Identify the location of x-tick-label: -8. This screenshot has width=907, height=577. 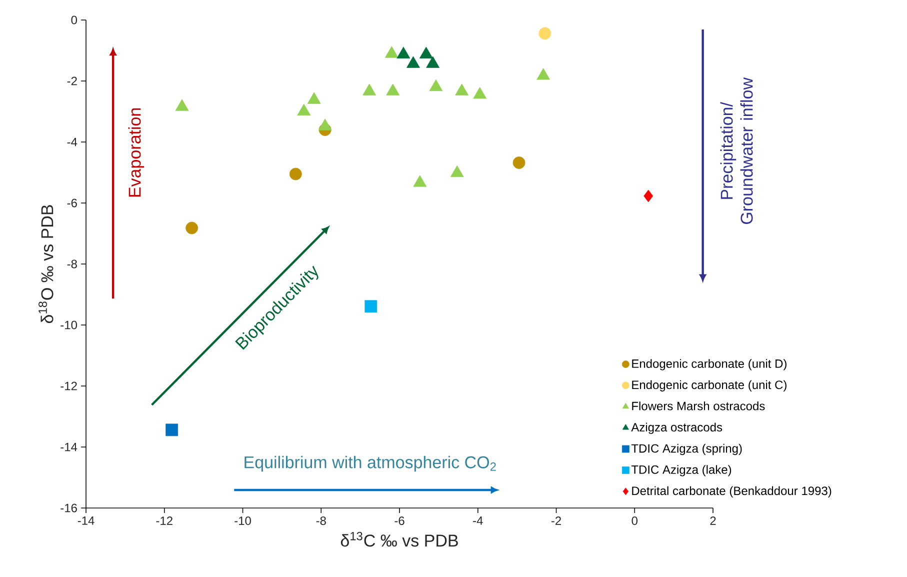
(321, 521).